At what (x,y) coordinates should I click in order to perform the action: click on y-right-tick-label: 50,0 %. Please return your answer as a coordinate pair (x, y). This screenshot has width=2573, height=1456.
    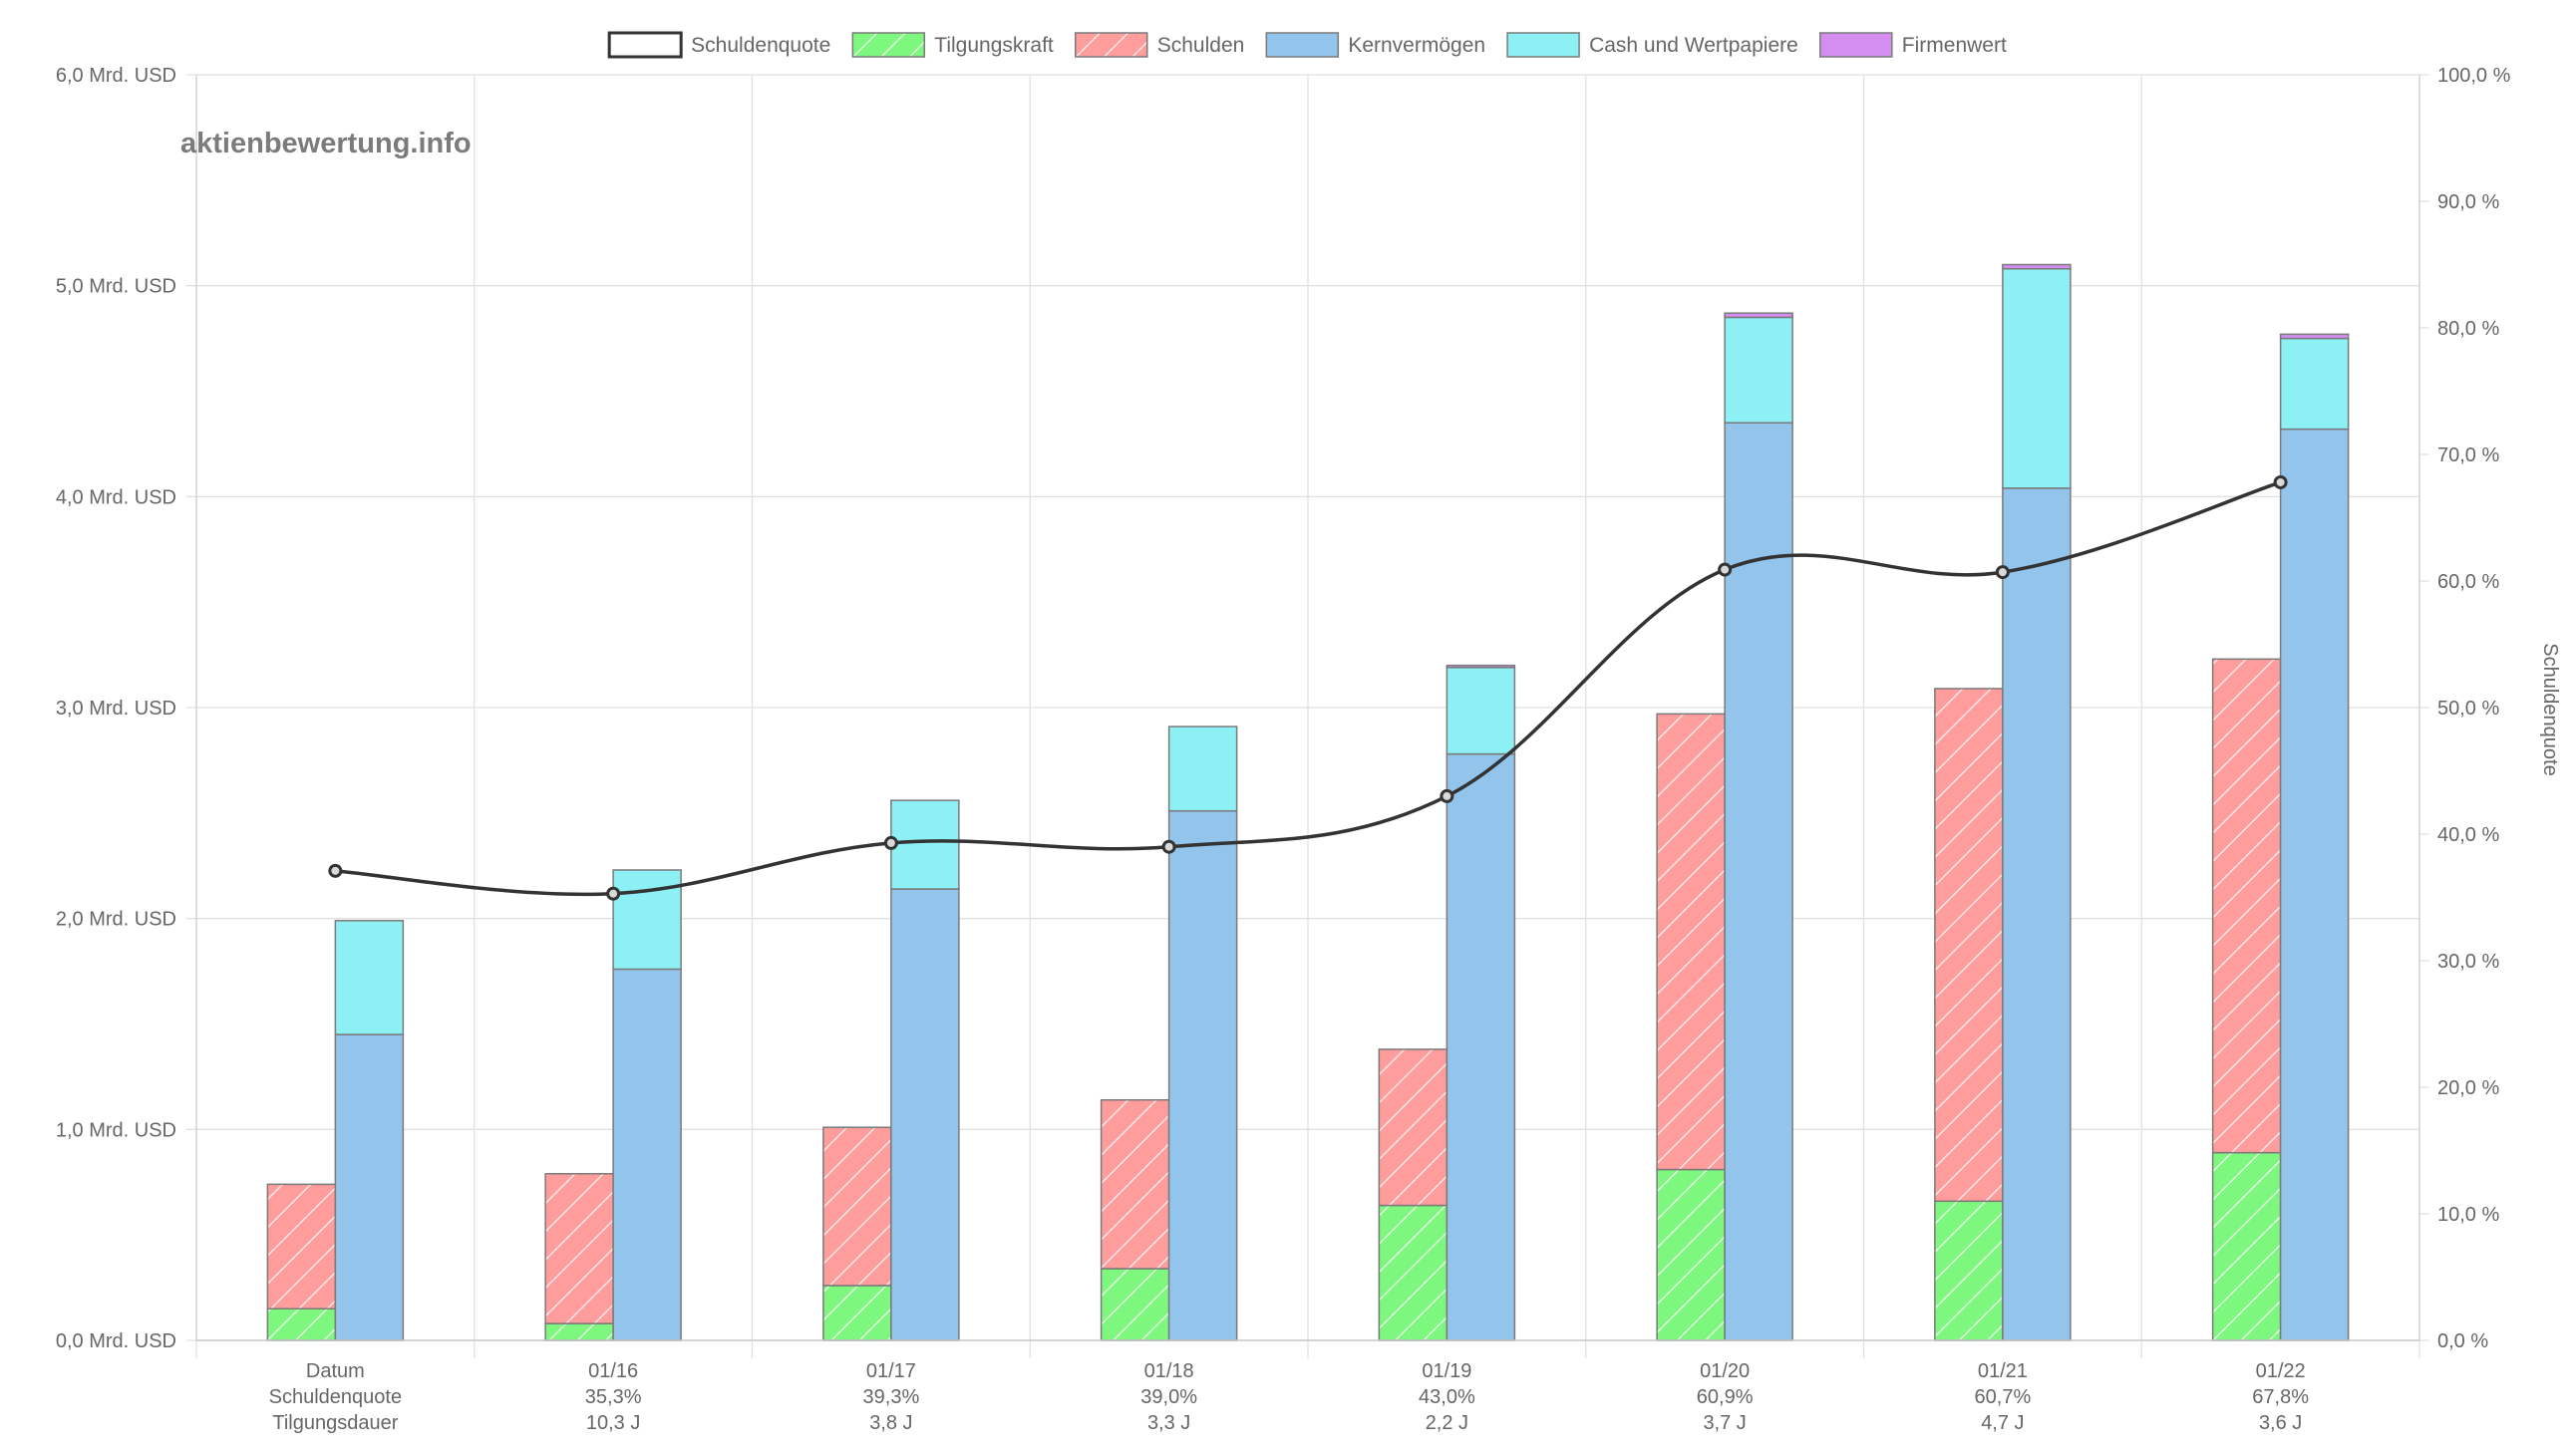
    Looking at the image, I should click on (2468, 709).